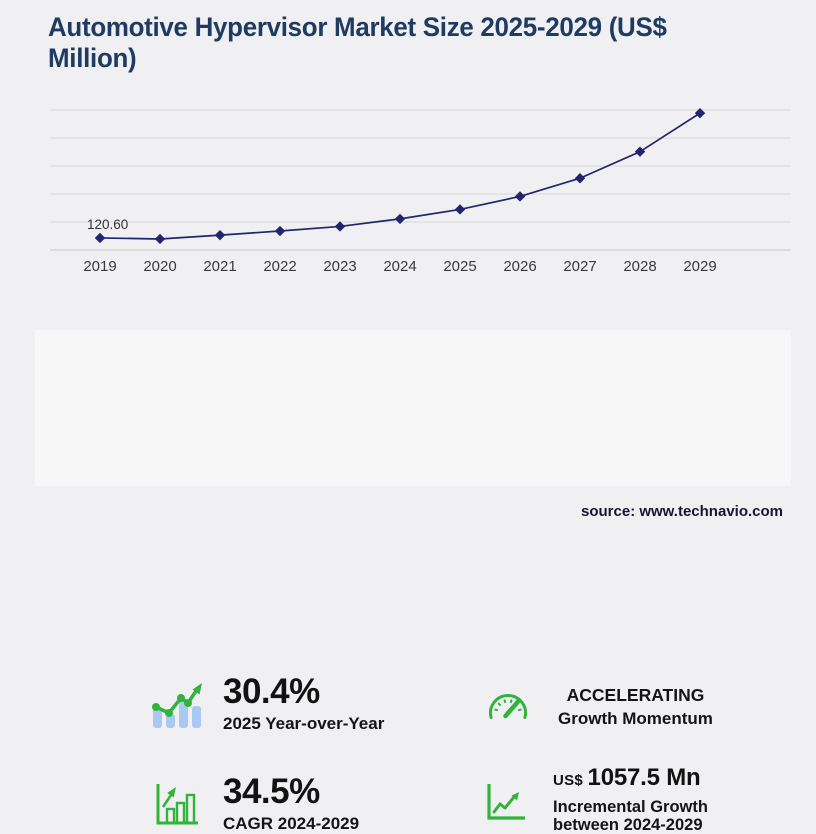  What do you see at coordinates (682, 511) in the screenshot?
I see `source-attribution: source: www.technavio.com` at bounding box center [682, 511].